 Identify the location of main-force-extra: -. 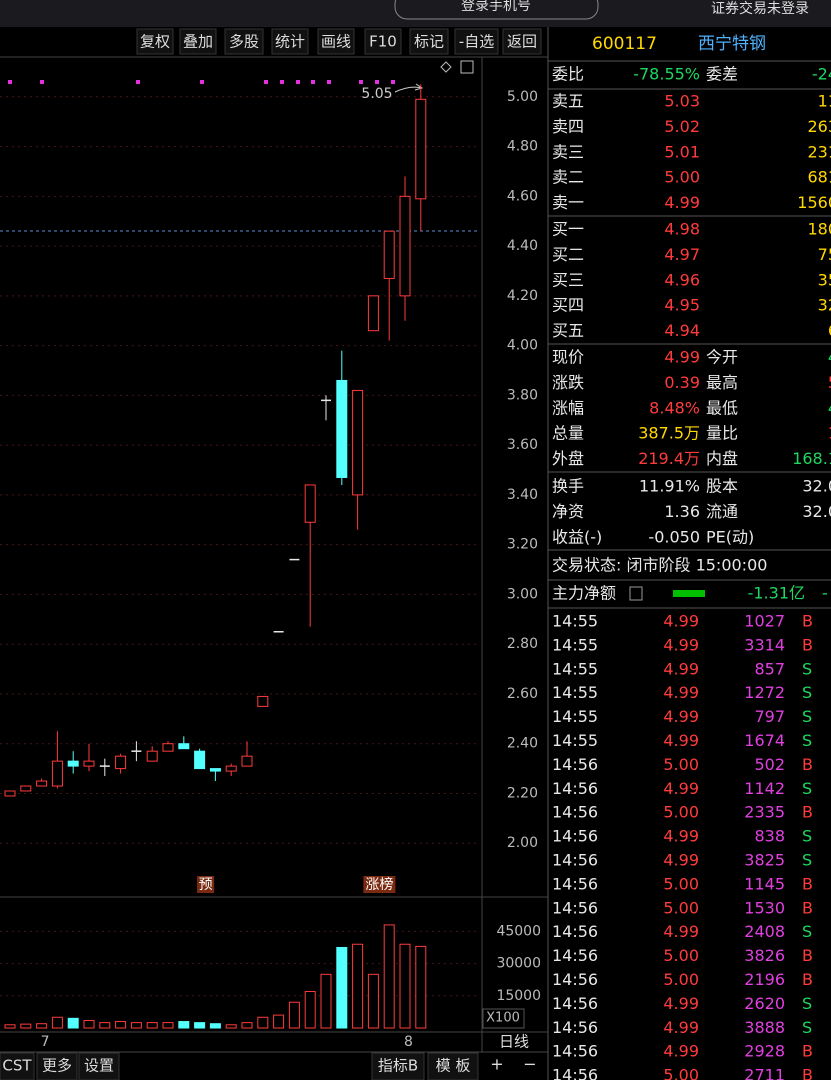
(825, 593).